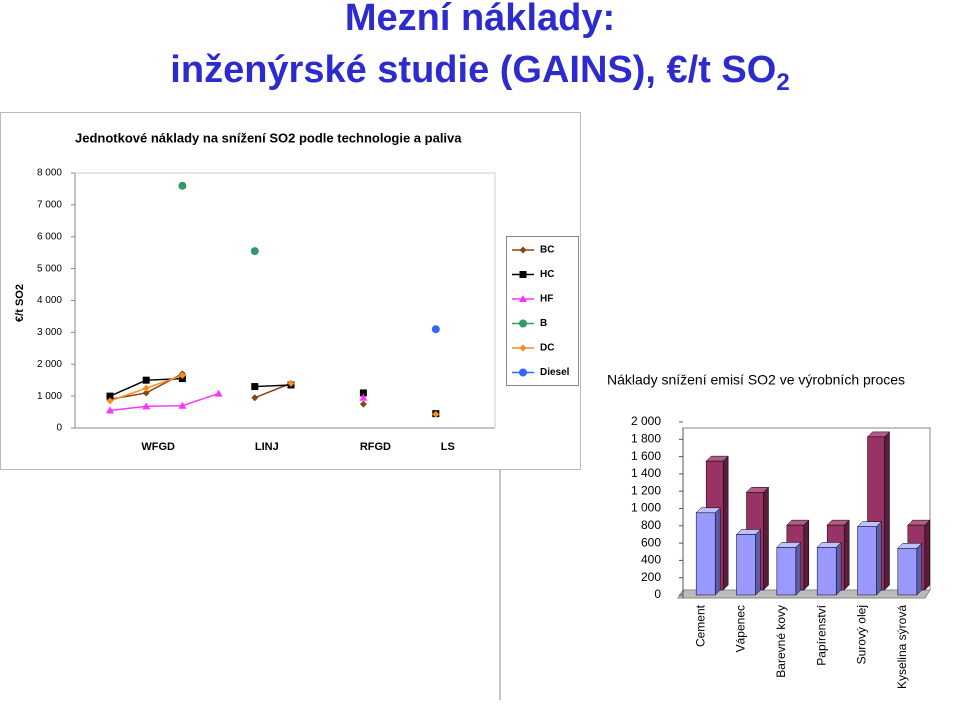 This screenshot has height=705, width=960. I want to click on x-tick-label: Surový olej, so click(862, 634).